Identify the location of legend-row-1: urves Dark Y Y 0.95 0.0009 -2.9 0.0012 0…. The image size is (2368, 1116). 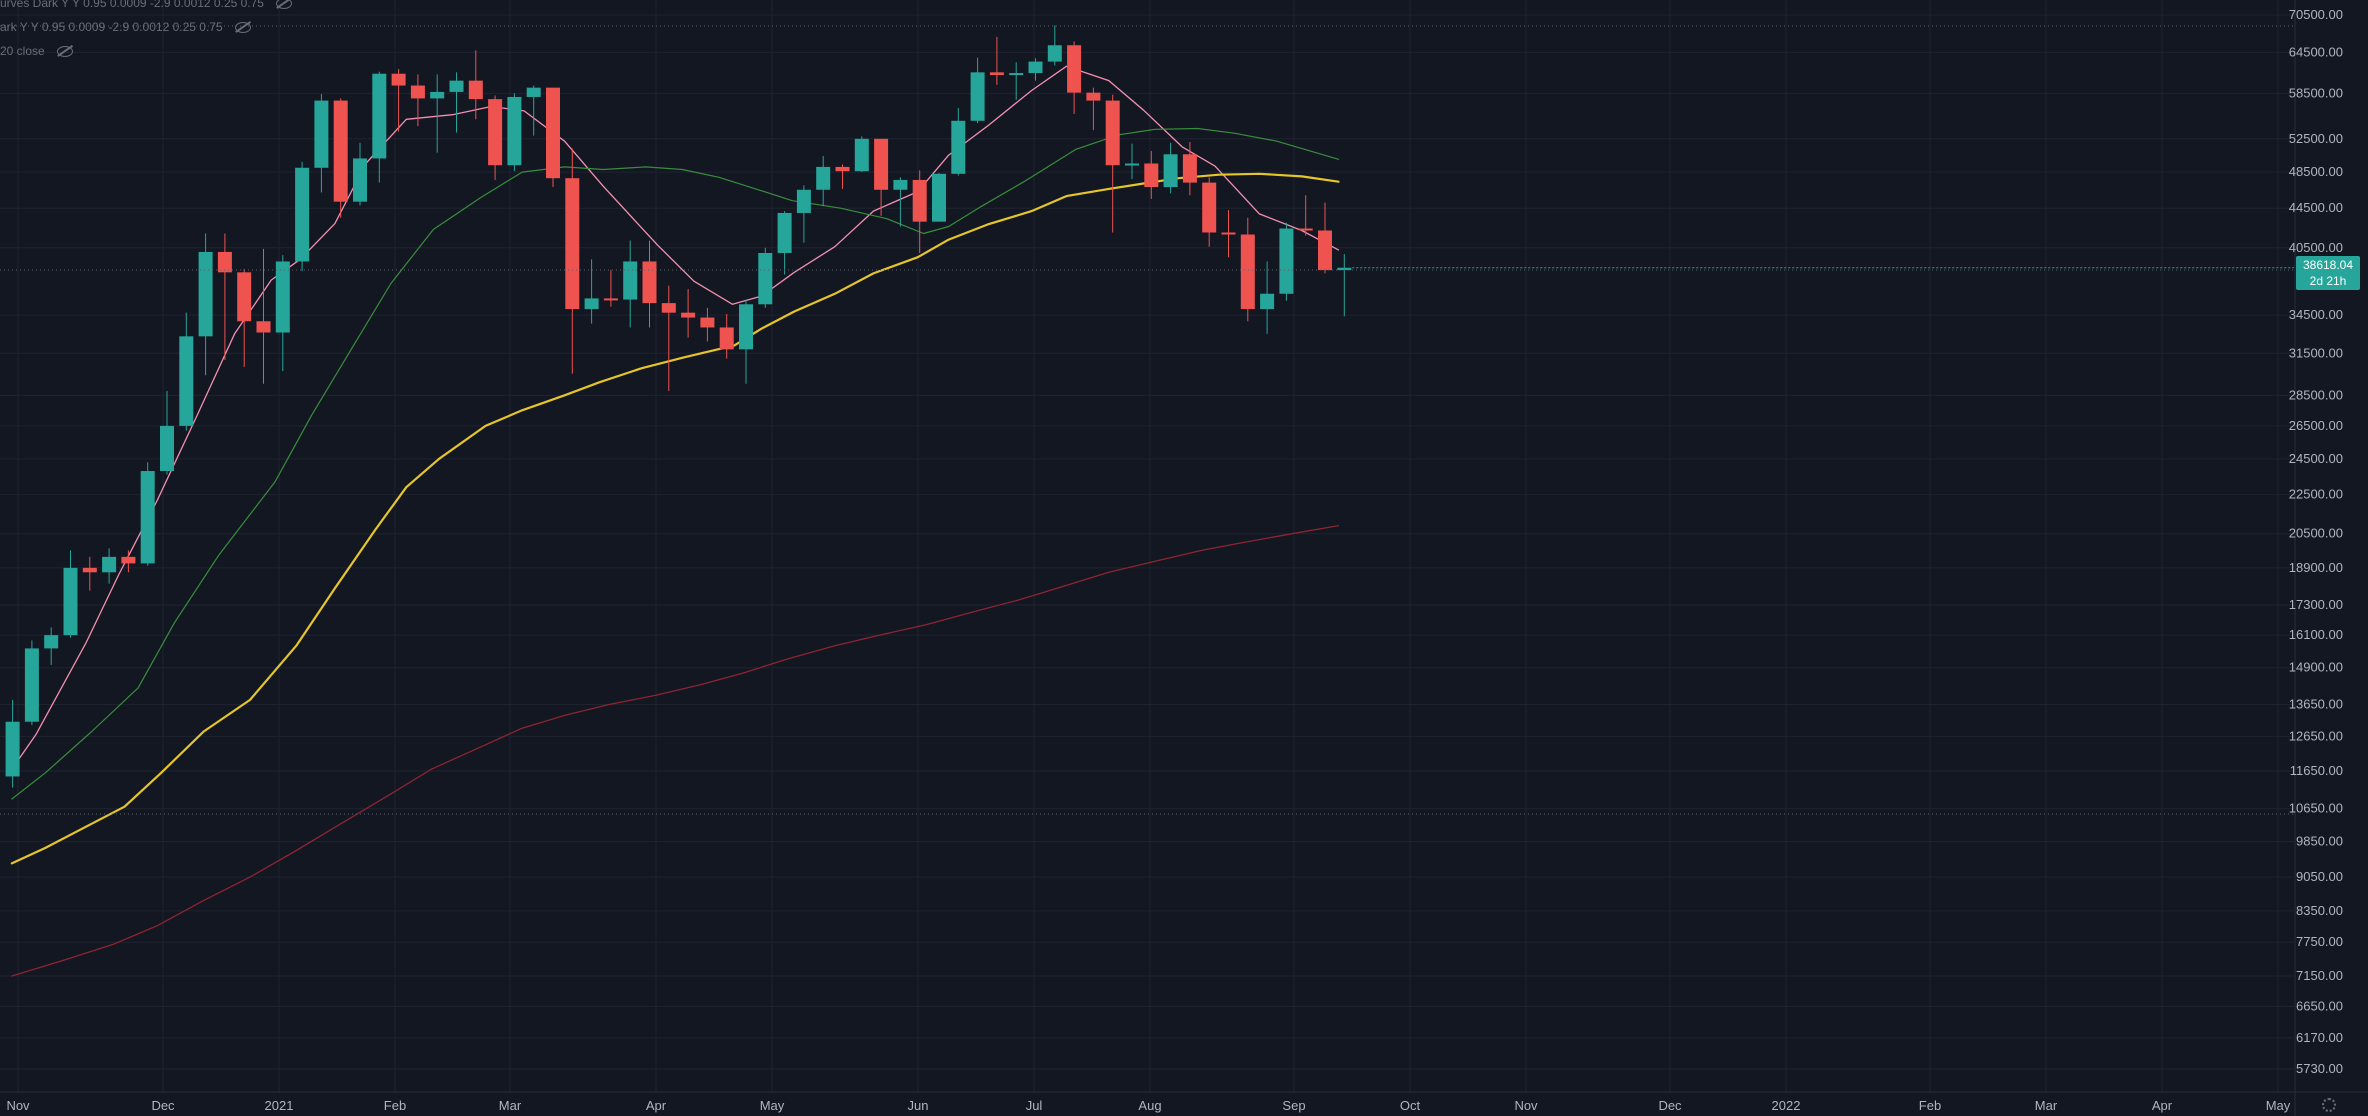
(146, 5).